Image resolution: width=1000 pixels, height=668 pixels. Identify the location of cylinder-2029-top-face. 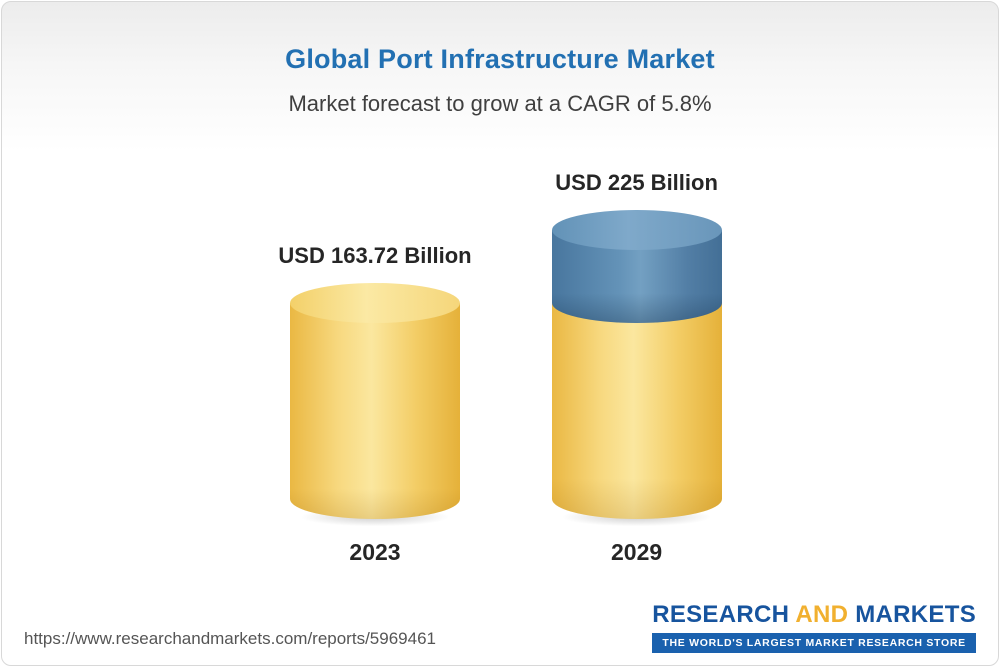
(636, 230).